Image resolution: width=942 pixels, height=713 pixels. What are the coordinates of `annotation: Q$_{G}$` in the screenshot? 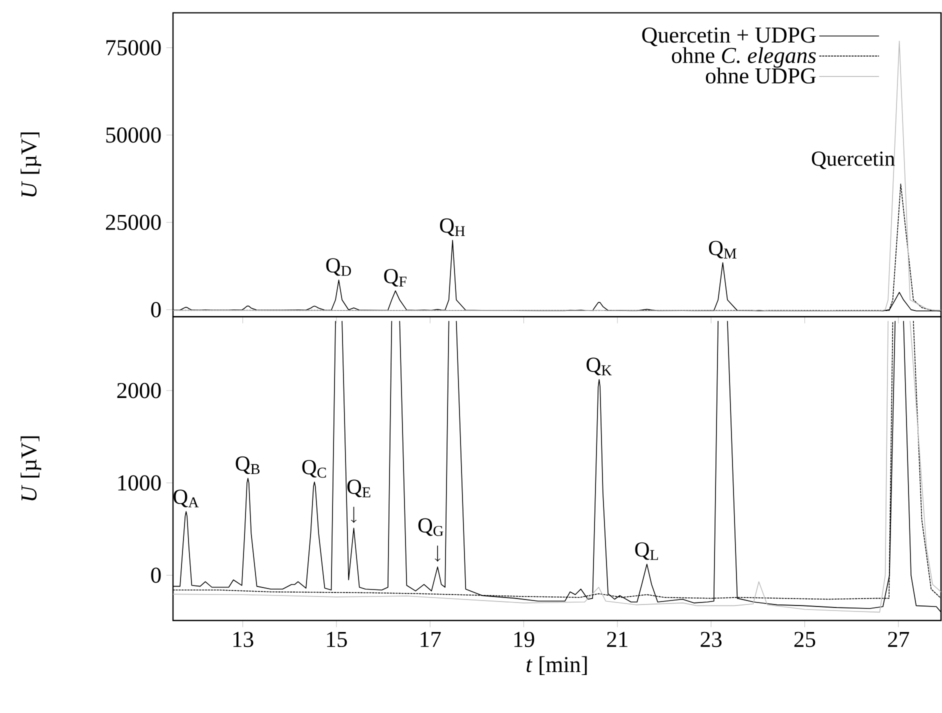 It's located at (431, 527).